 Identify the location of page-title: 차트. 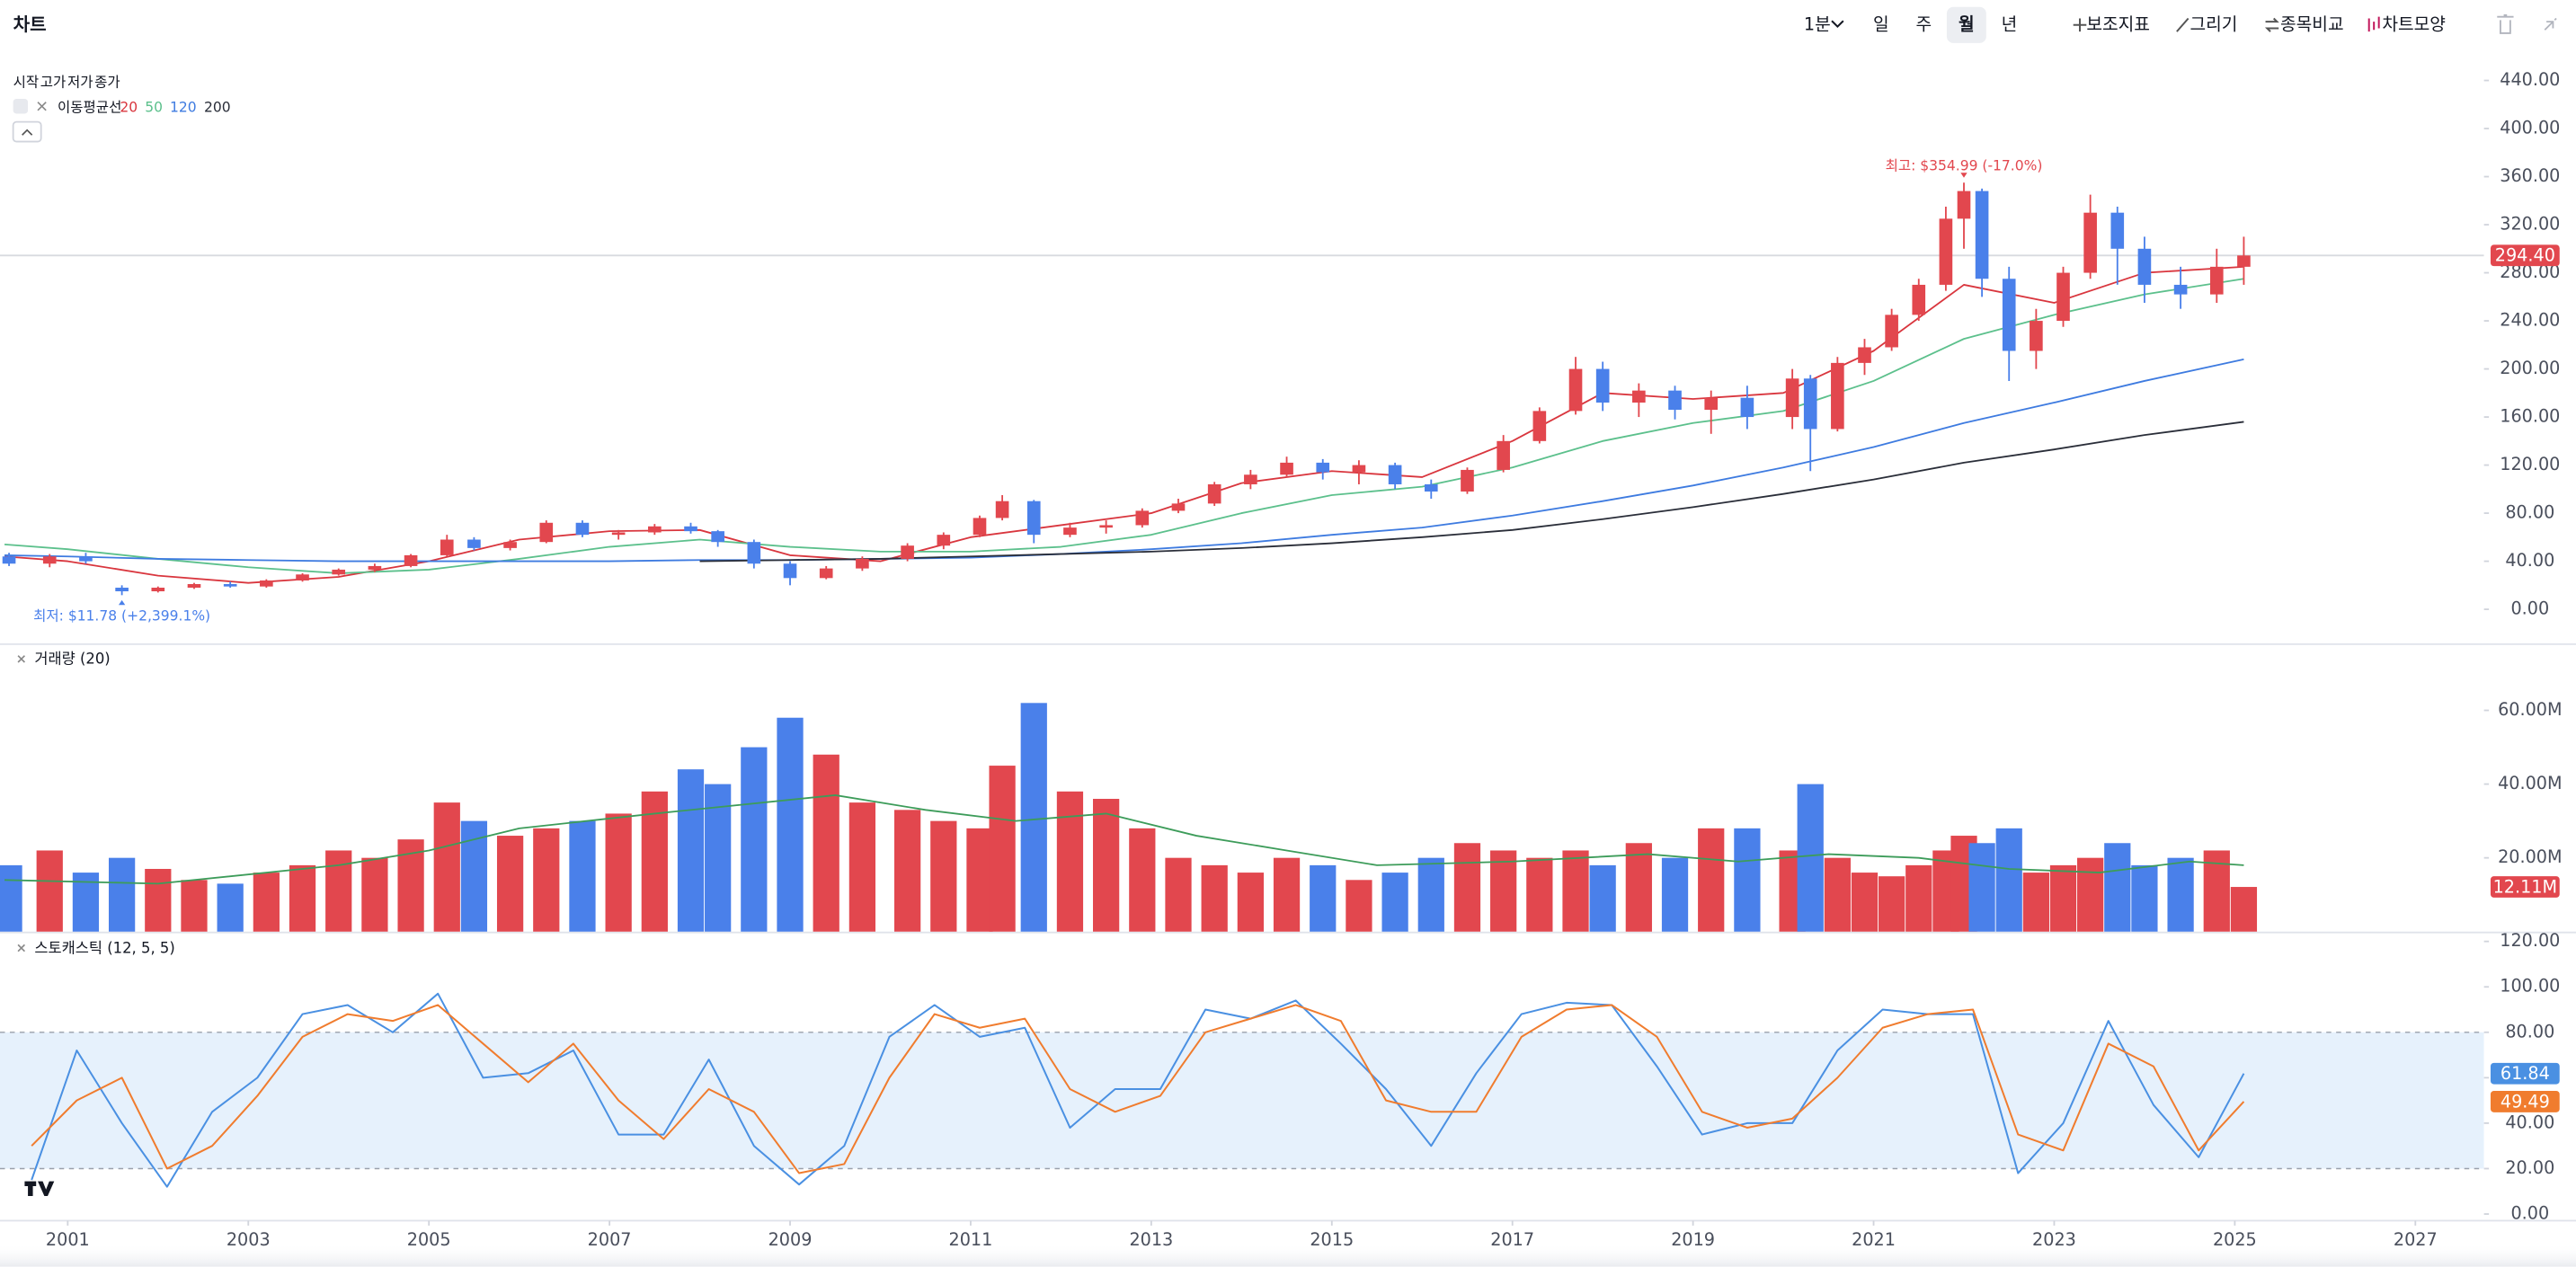
(30, 24).